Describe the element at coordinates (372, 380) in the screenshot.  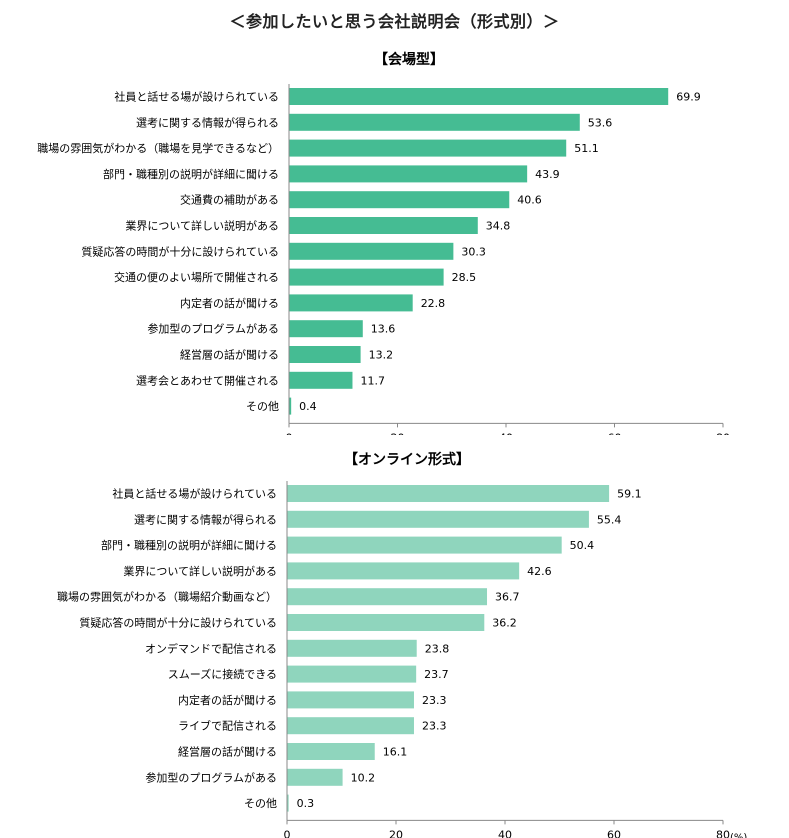
I see `venue-value-label: 11.7` at that location.